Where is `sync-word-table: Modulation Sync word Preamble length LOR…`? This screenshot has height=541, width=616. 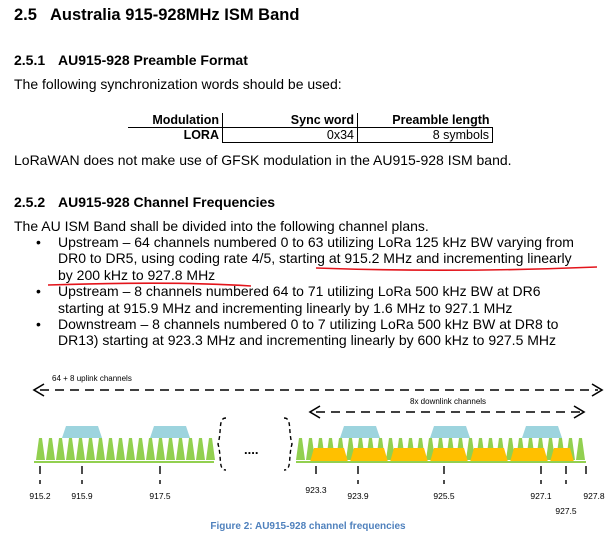 sync-word-table: Modulation Sync word Preamble length LOR… is located at coordinates (310, 128).